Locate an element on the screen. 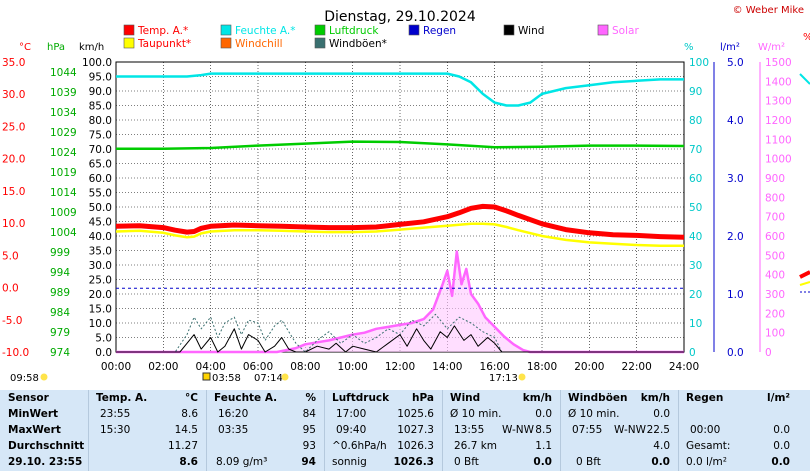 The height and width of the screenshot is (471, 810). pressure-axis-tick: 1034 is located at coordinates (63, 113).